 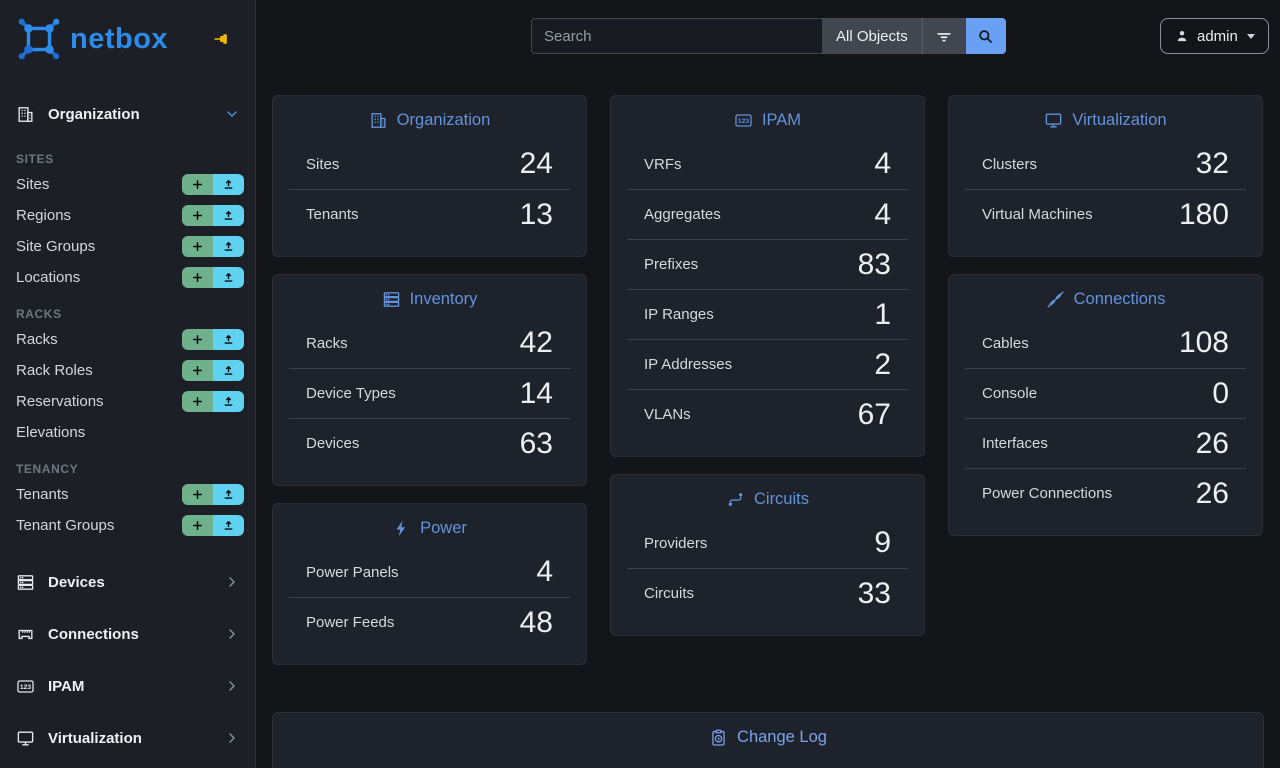 What do you see at coordinates (127, 114) in the screenshot?
I see `sidebar-menu-organization: Organization` at bounding box center [127, 114].